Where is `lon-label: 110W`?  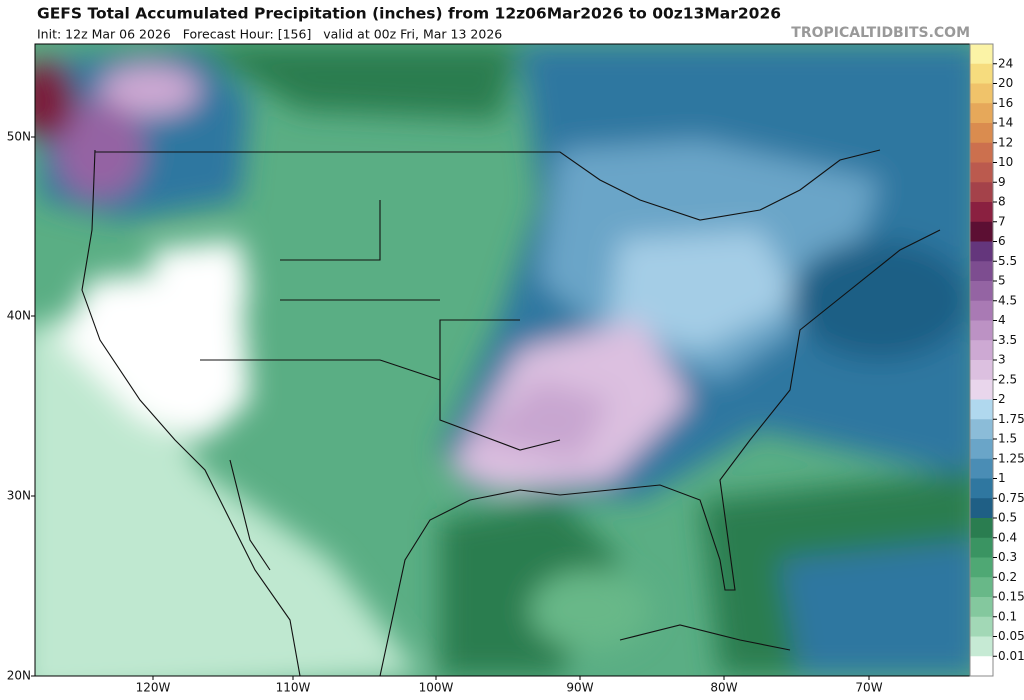 lon-label: 110W is located at coordinates (293, 688).